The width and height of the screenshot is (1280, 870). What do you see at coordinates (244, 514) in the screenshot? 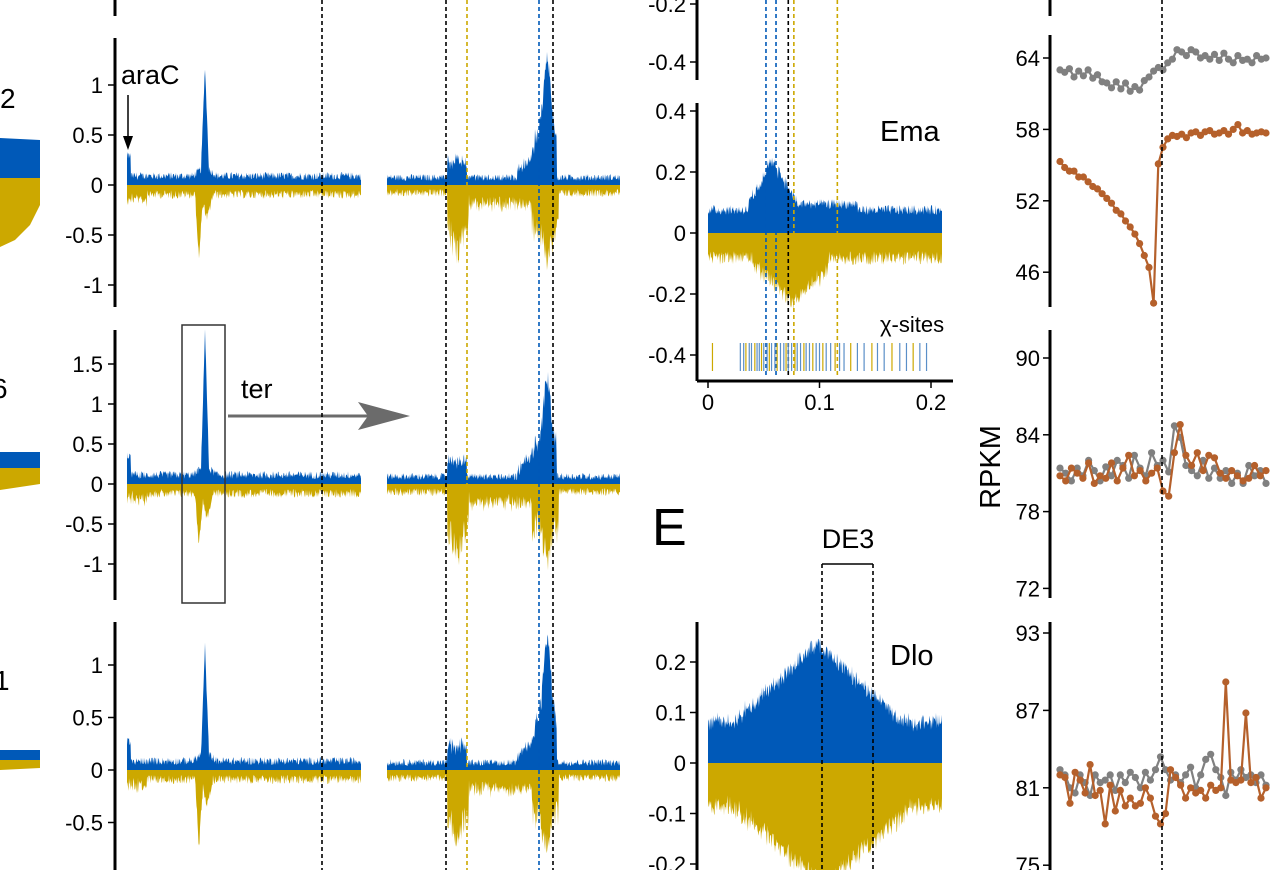
I see `coverage-col-a-minus-area` at bounding box center [244, 514].